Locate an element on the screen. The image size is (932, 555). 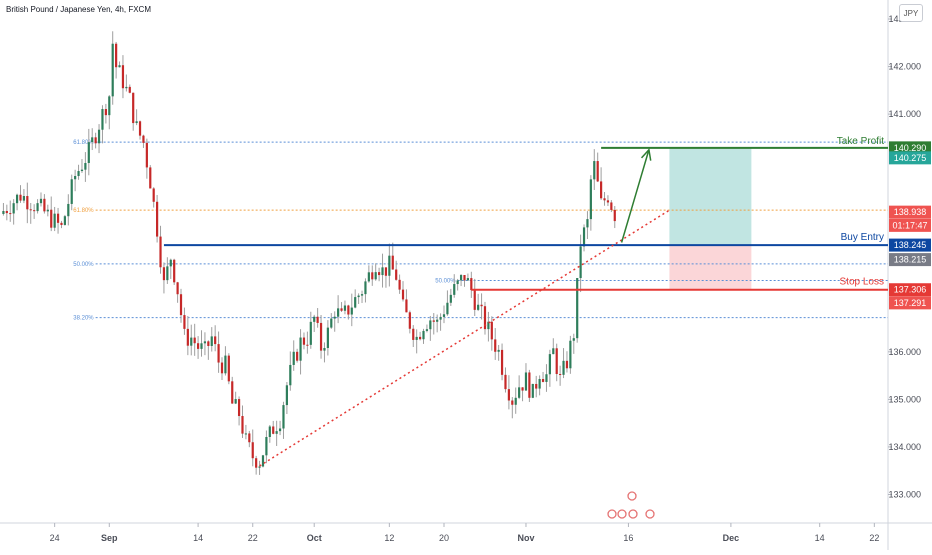
arrow-shaft is located at coordinates (635, 196).